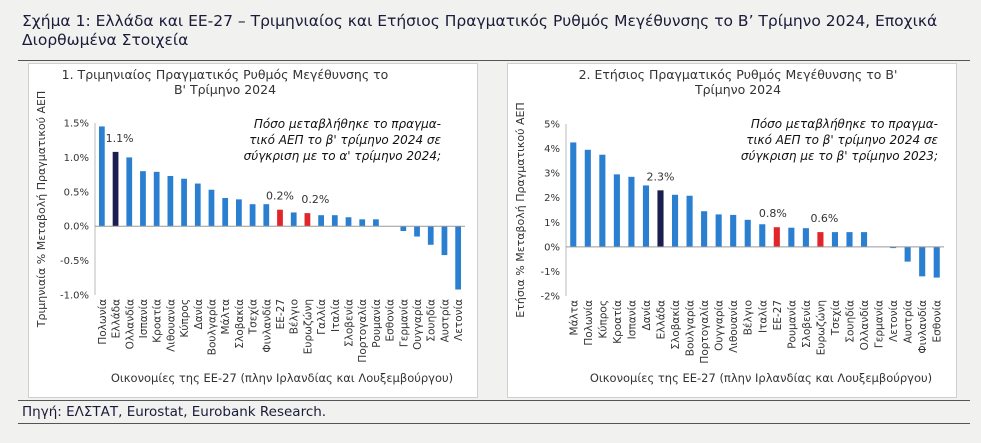 The width and height of the screenshot is (981, 443). What do you see at coordinates (212, 327) in the screenshot?
I see `category-label: Βουλγαρία` at bounding box center [212, 327].